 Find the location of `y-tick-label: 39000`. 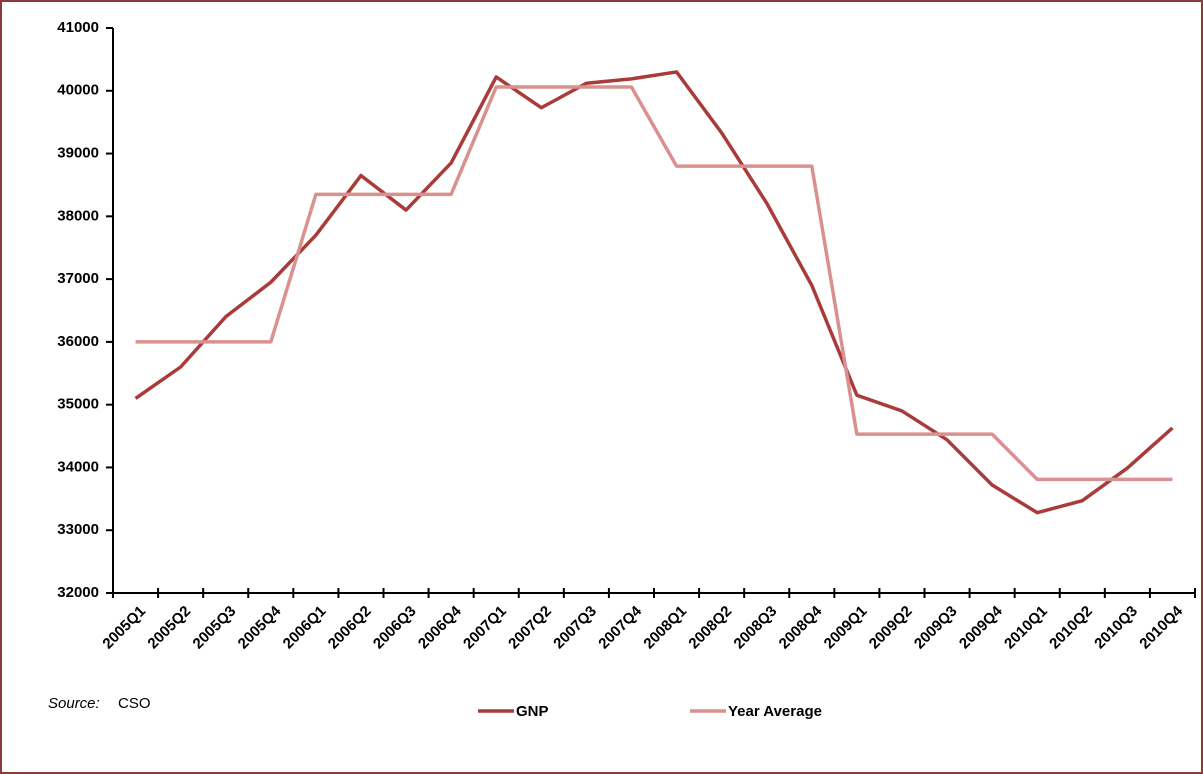

y-tick-label: 39000 is located at coordinates (78, 153).